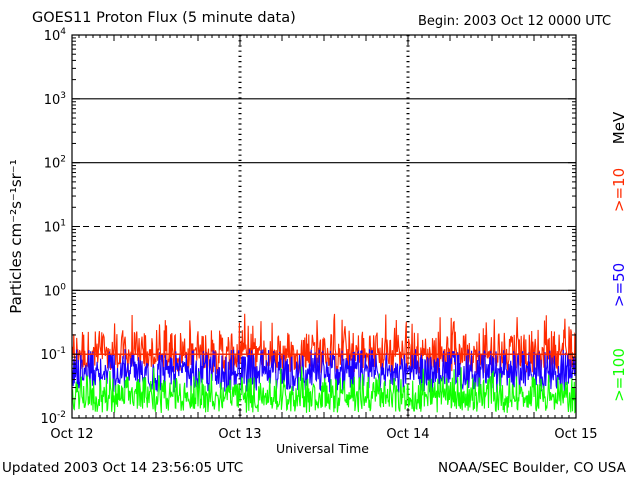 This screenshot has width=640, height=480. What do you see at coordinates (164, 18) in the screenshot?
I see `chart-title: GOES11 Proton Flux (5 minute data)` at bounding box center [164, 18].